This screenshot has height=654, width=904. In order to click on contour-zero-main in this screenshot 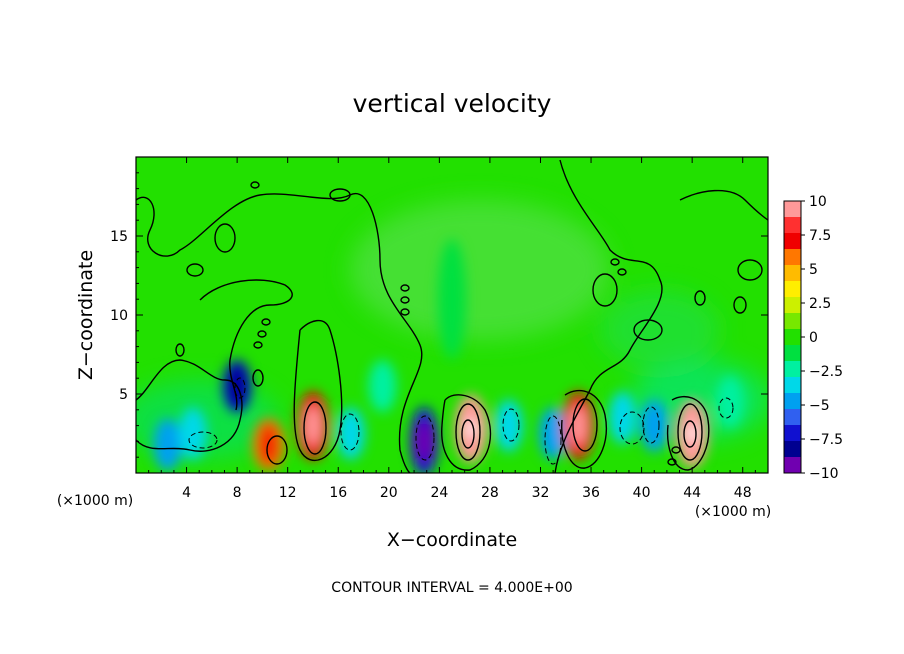, I will do `click(279, 332)`.